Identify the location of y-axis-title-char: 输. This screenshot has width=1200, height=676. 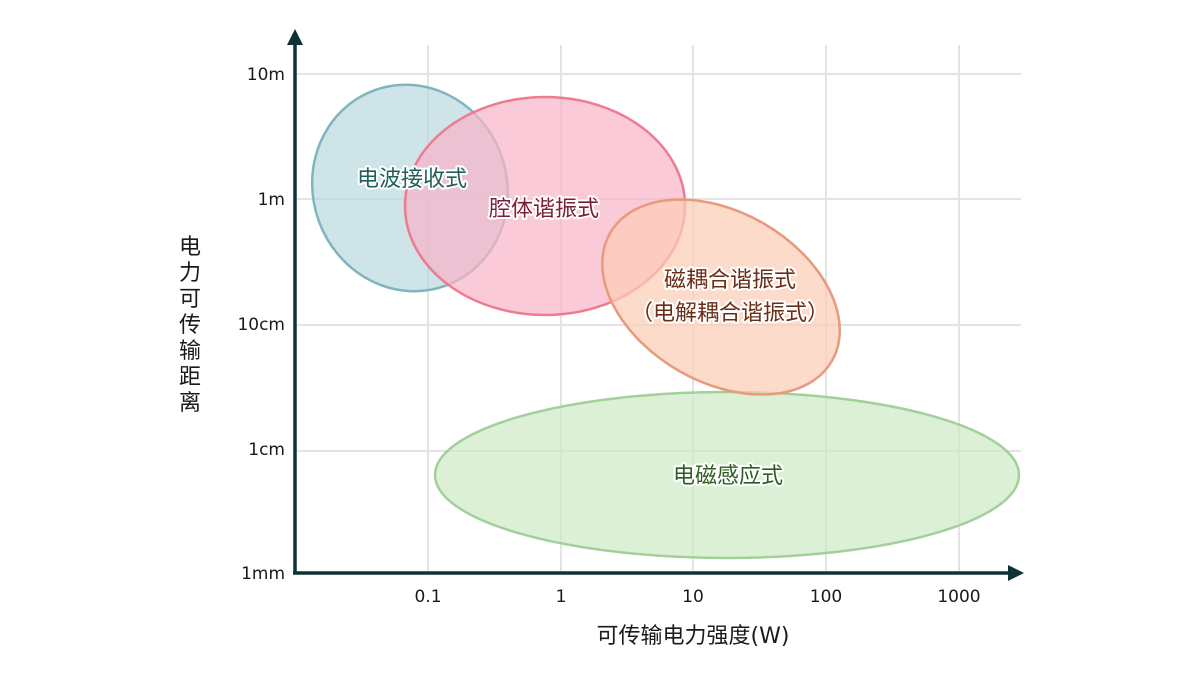
(190, 351).